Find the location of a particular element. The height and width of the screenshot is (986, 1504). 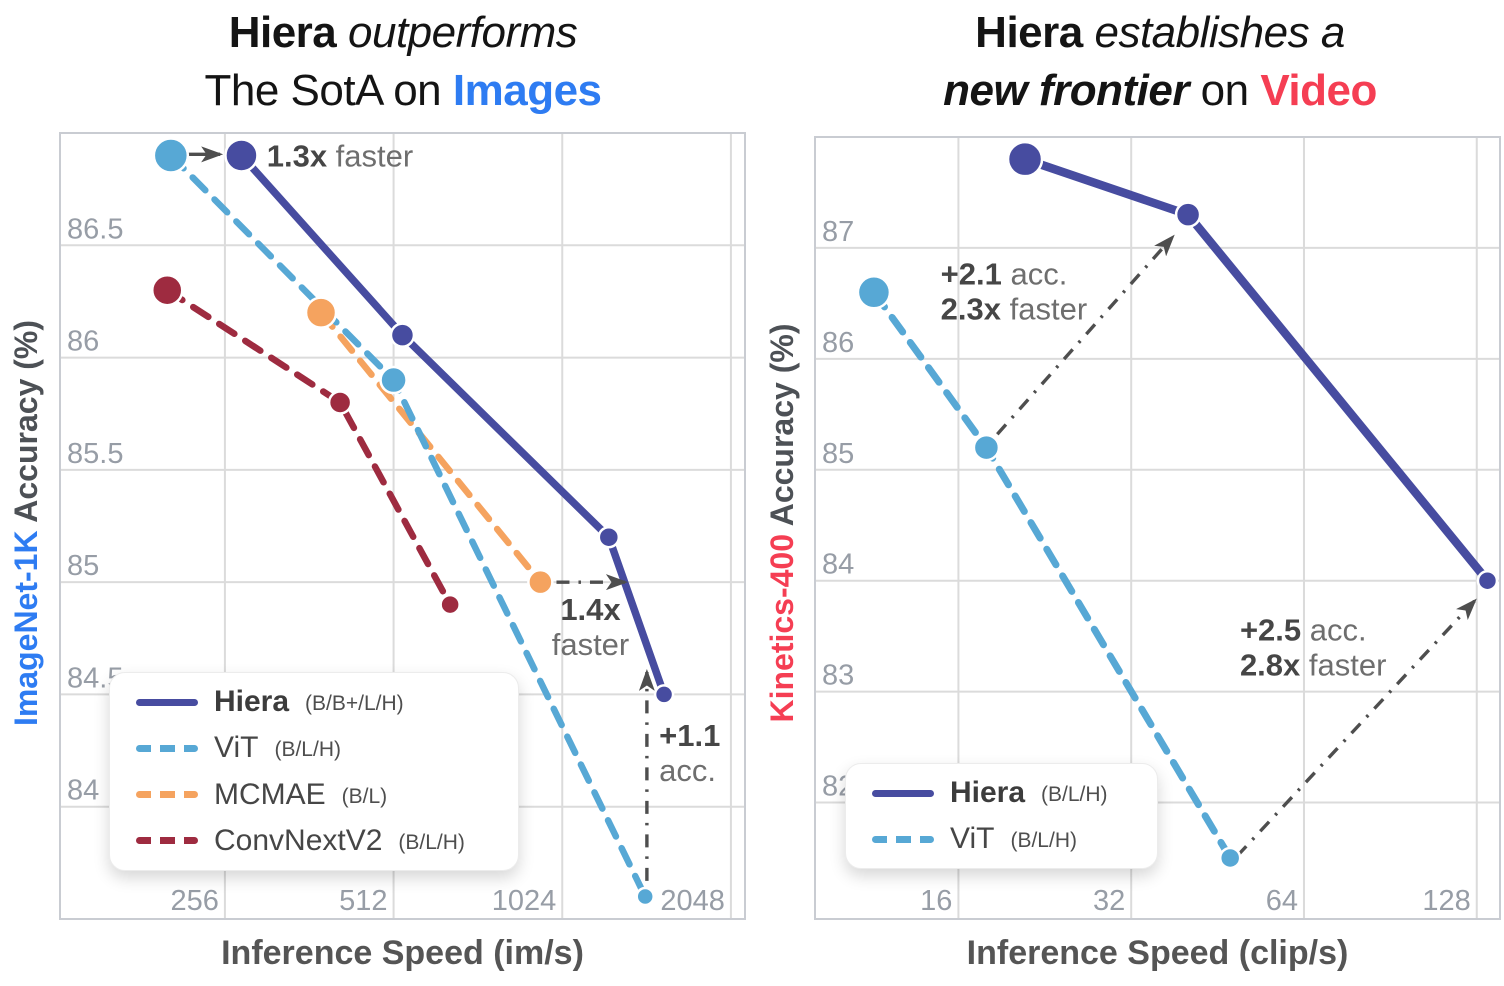

legend-variants: (B/L) is located at coordinates (364, 796).